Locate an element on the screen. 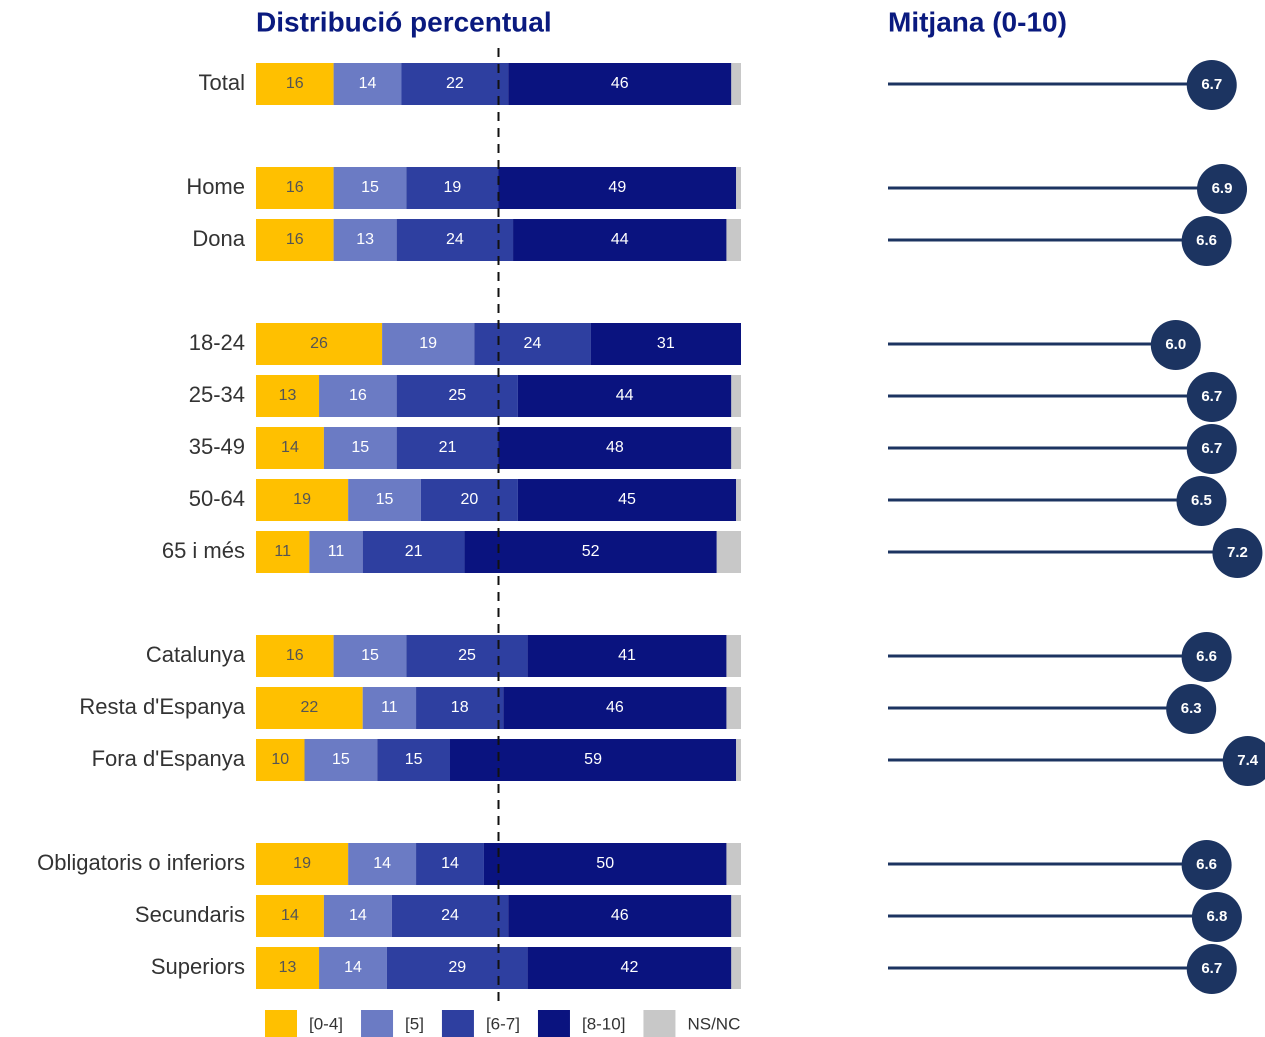  category-label: Resta d'Espanya is located at coordinates (162, 706).